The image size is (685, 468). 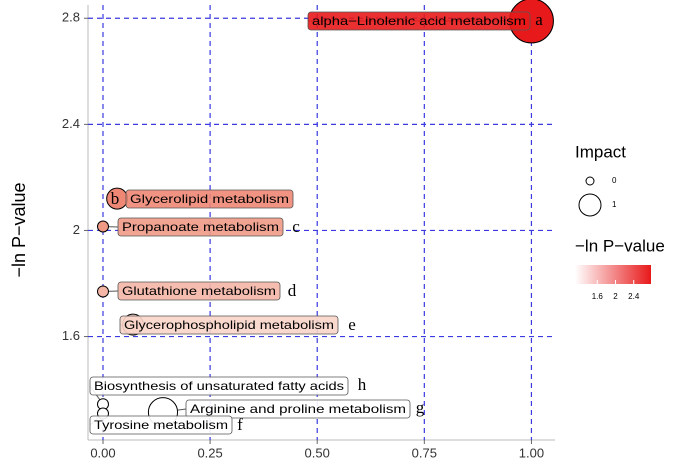 What do you see at coordinates (424, 452) in the screenshot?
I see `x-tick-label: 0.75` at bounding box center [424, 452].